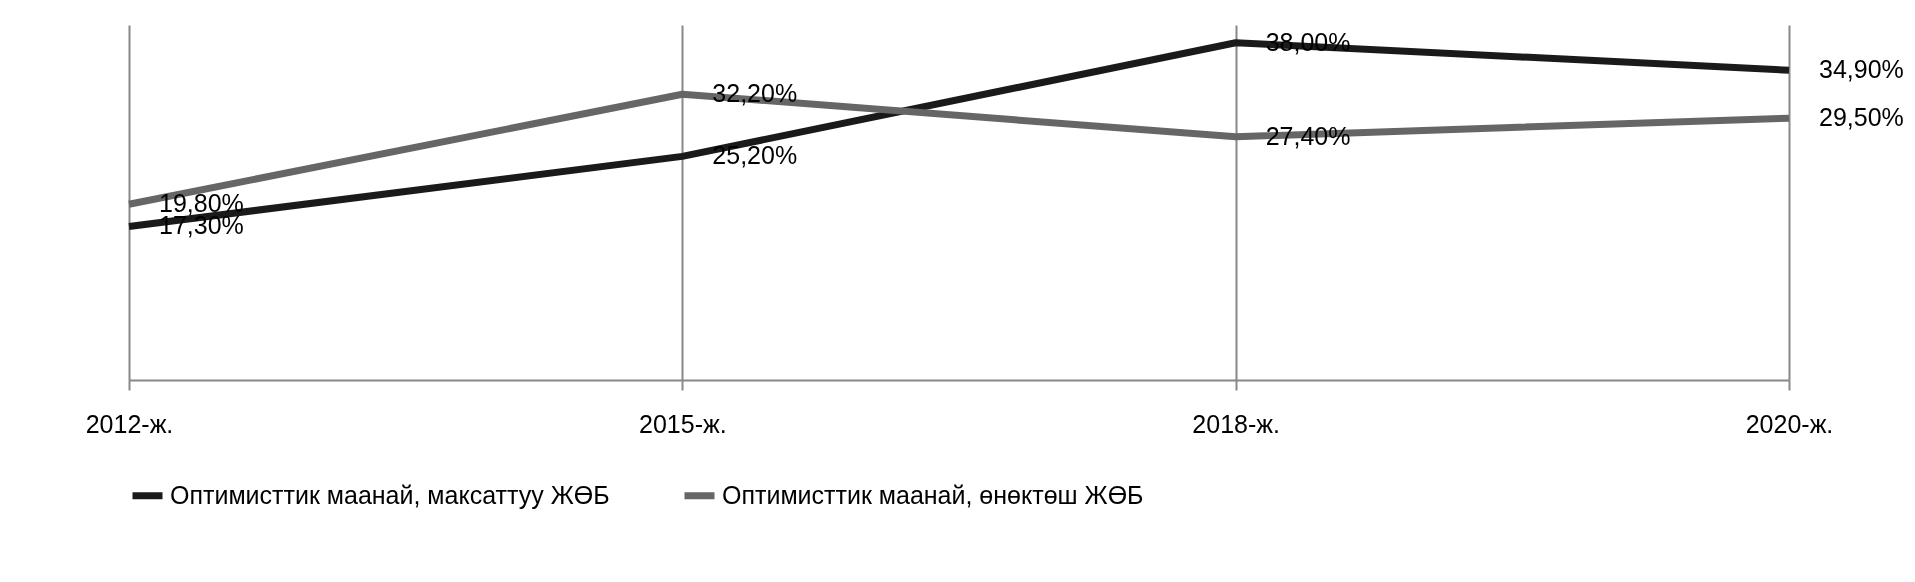 The width and height of the screenshot is (1915, 582). I want to click on data-label: 25,20%, so click(755, 155).